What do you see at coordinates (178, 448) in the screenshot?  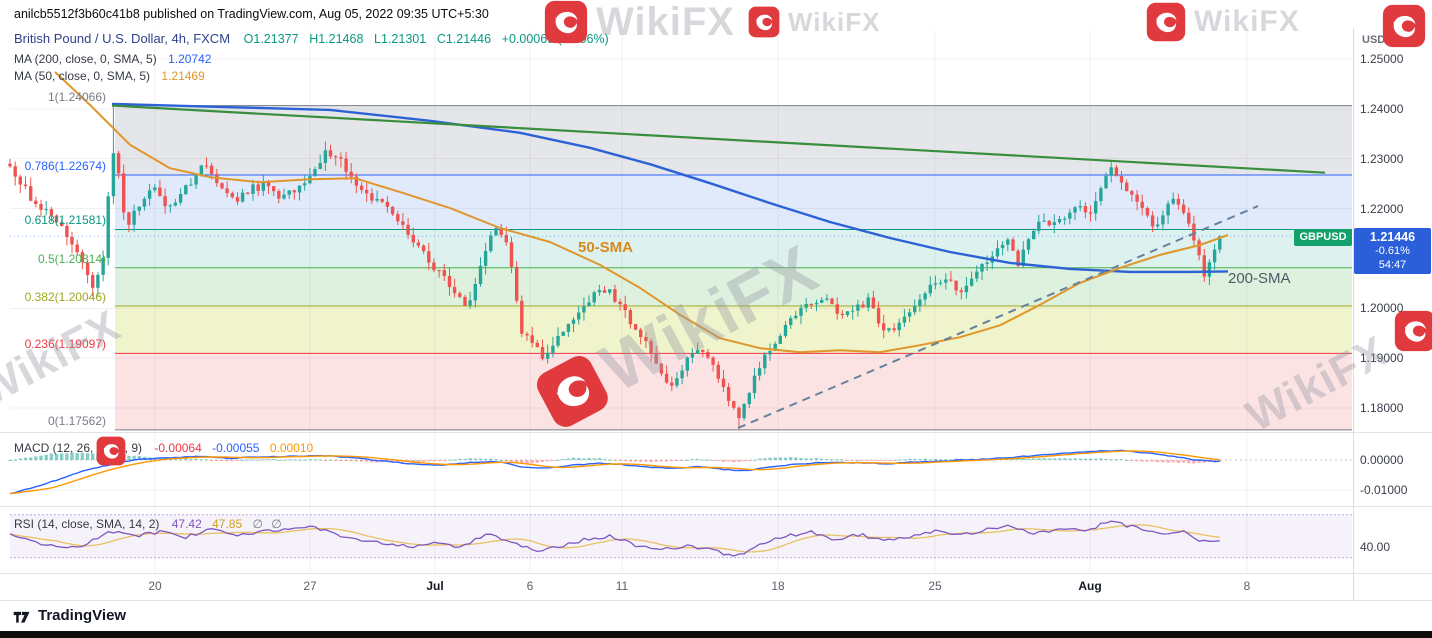 I see `macd-histogram-value: -0.00064` at bounding box center [178, 448].